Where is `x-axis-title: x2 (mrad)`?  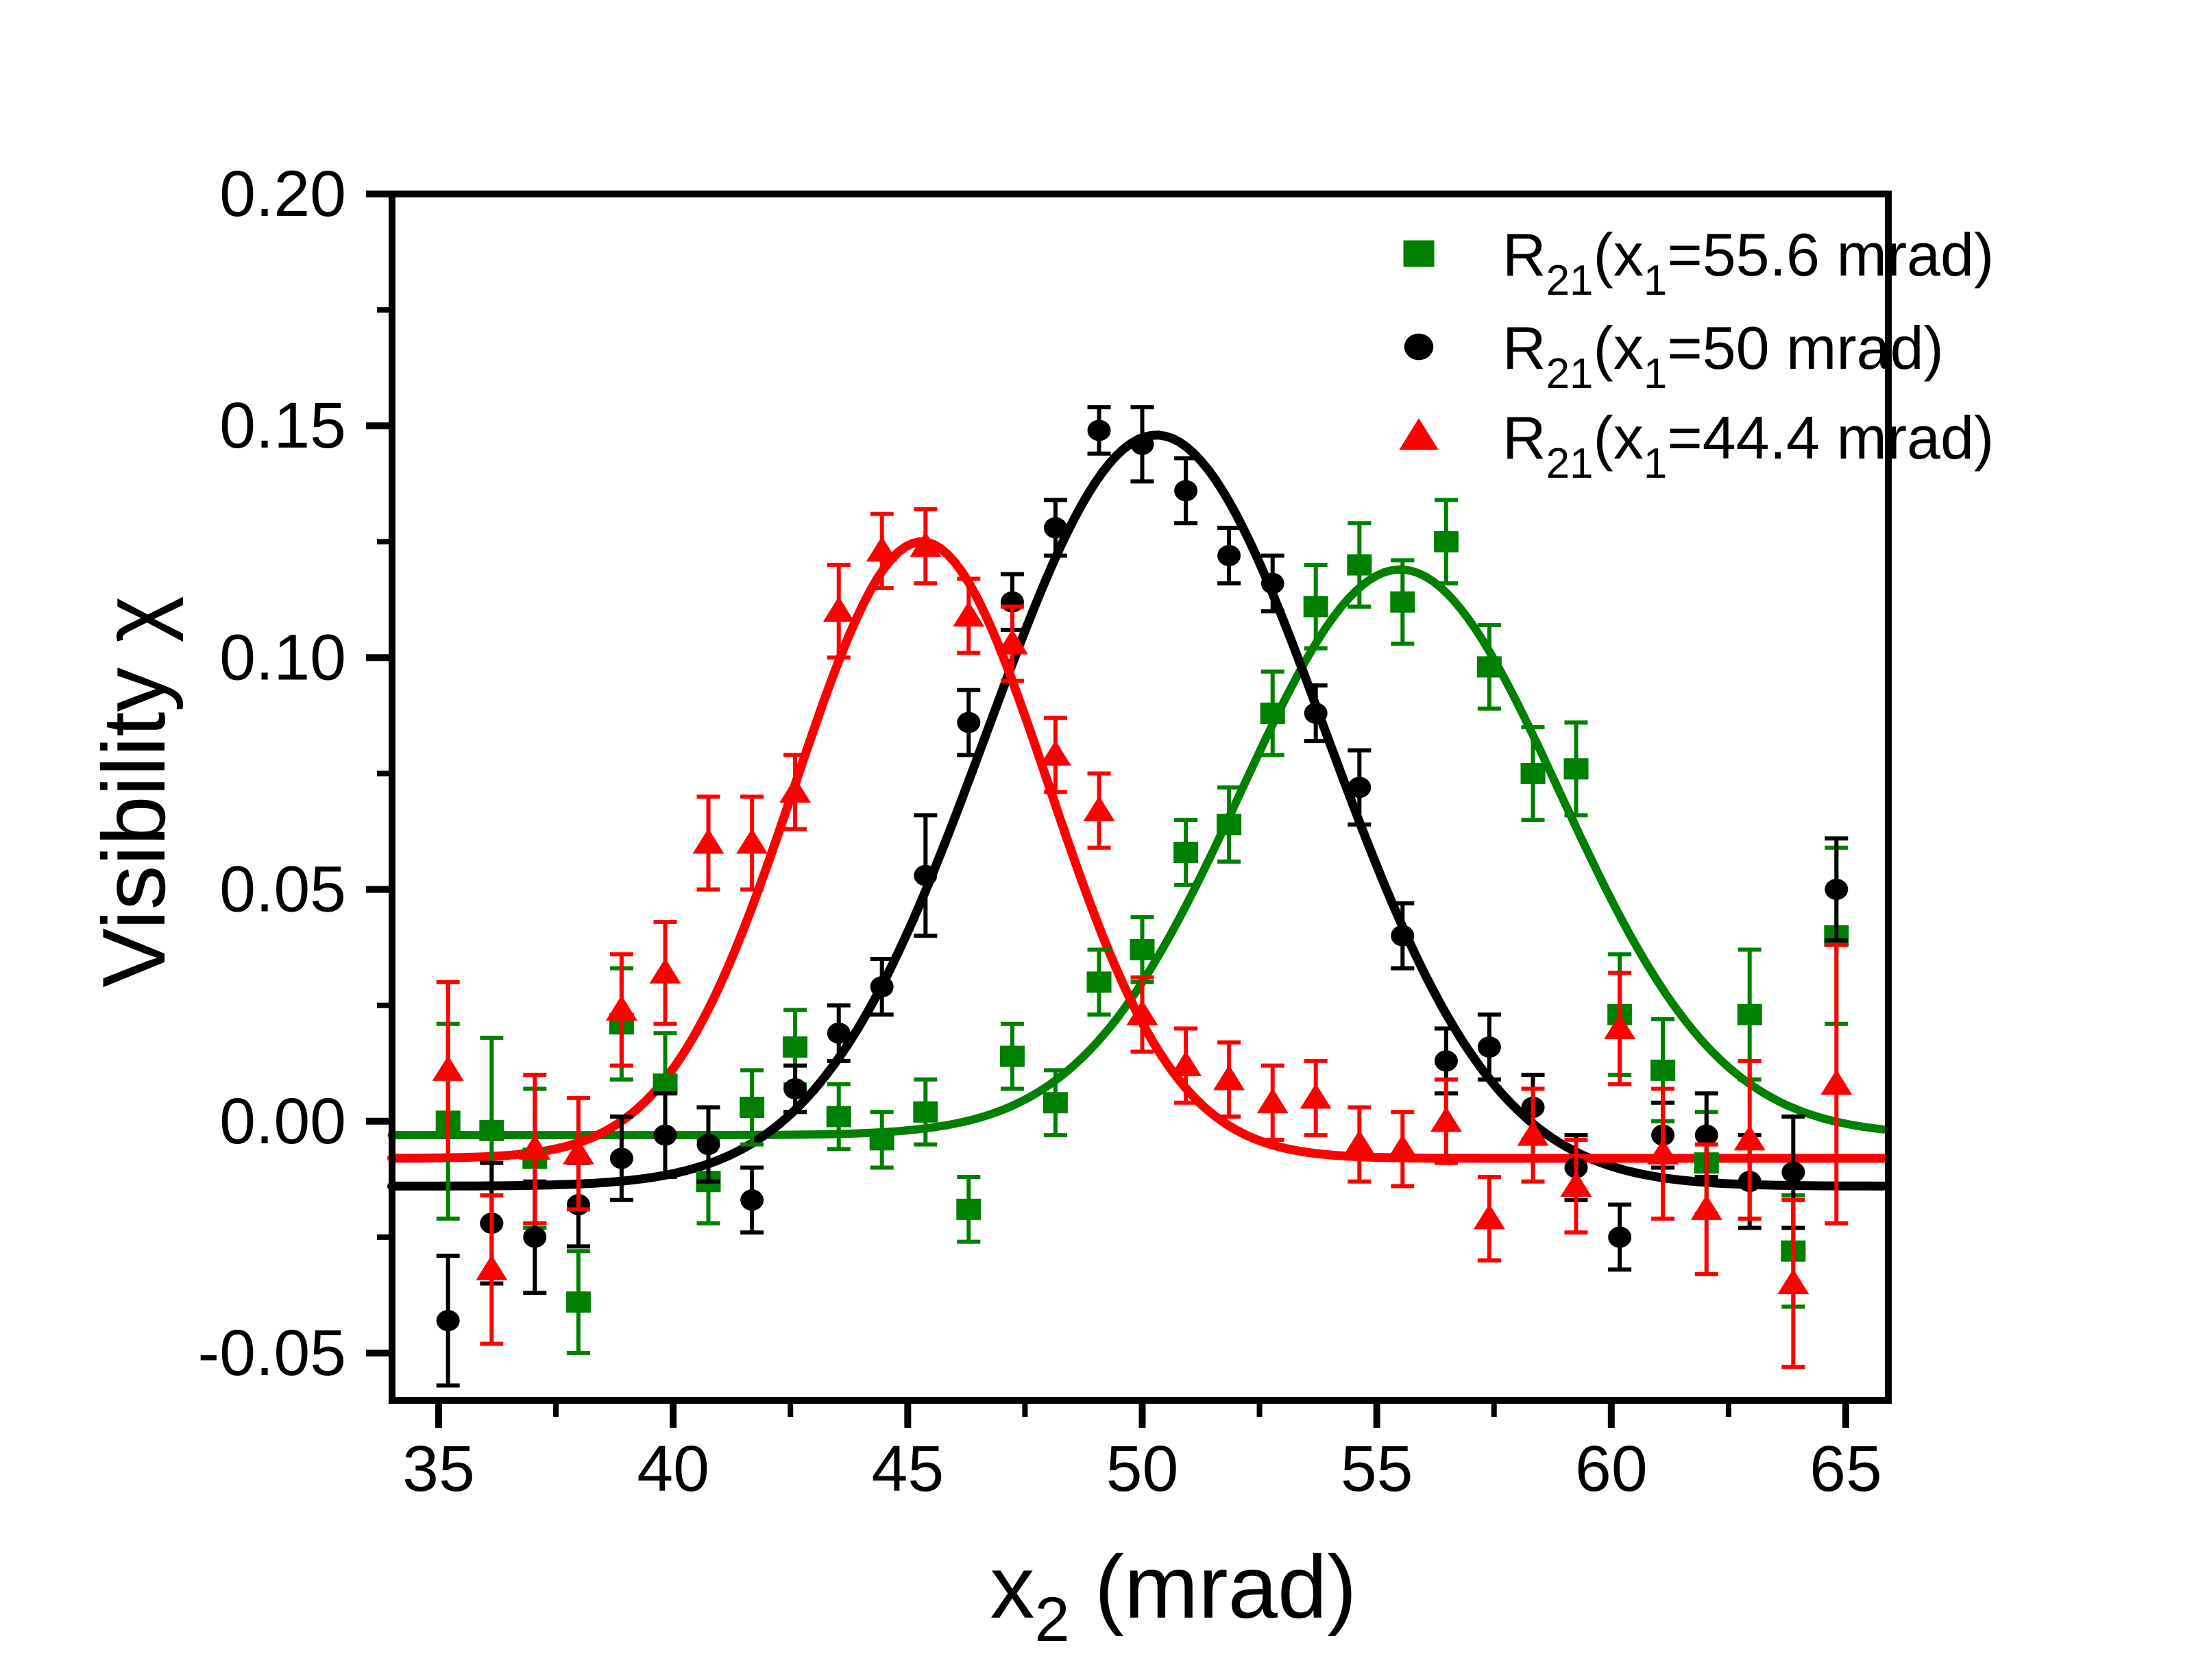 x-axis-title: x2 (mrad) is located at coordinates (1173, 1596).